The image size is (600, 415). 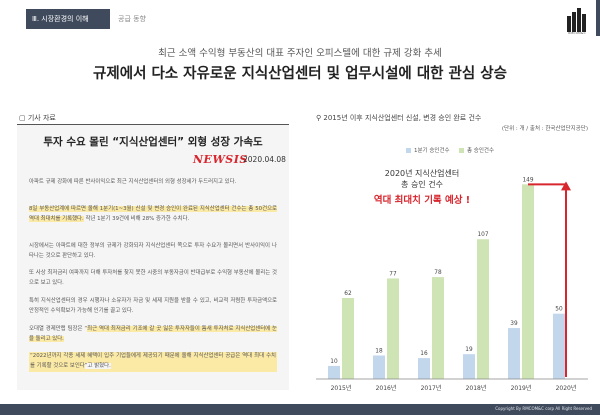 I want to click on value-label-q1-4: 39, so click(x=514, y=324).